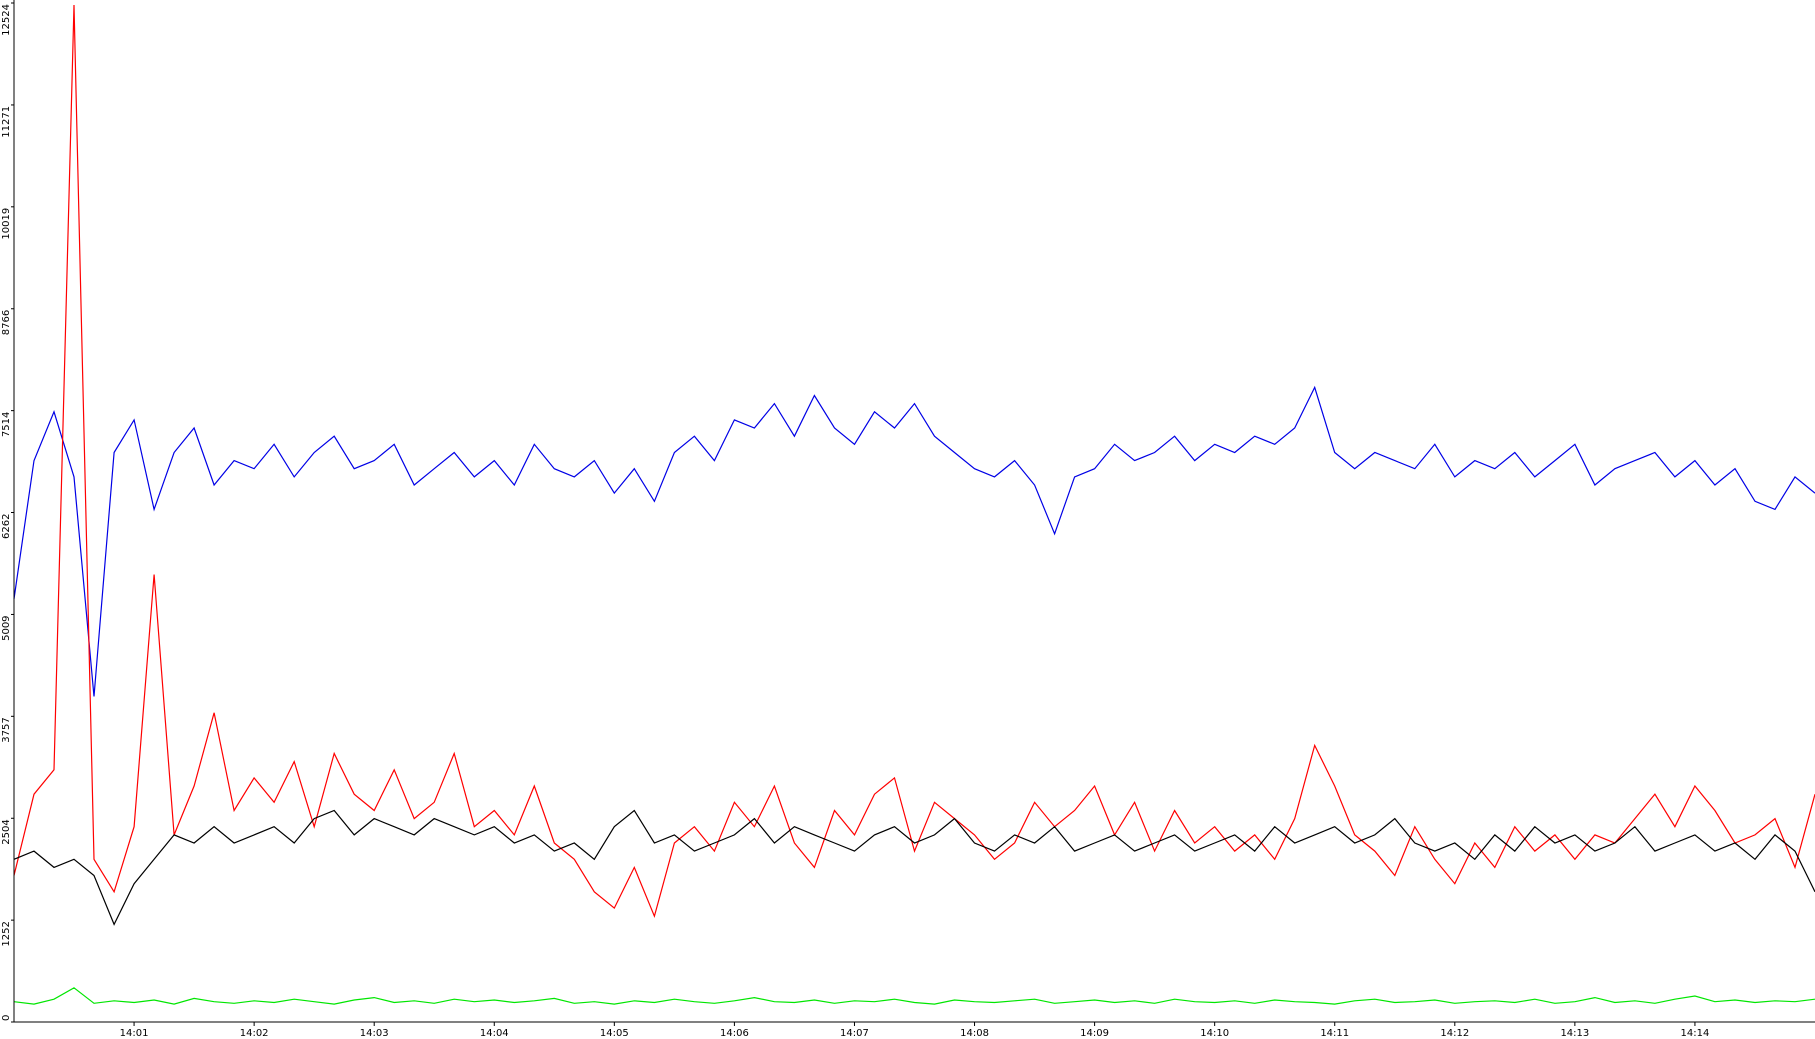  Describe the element at coordinates (494, 1033) in the screenshot. I see `x-tick-label: 14:04` at that location.